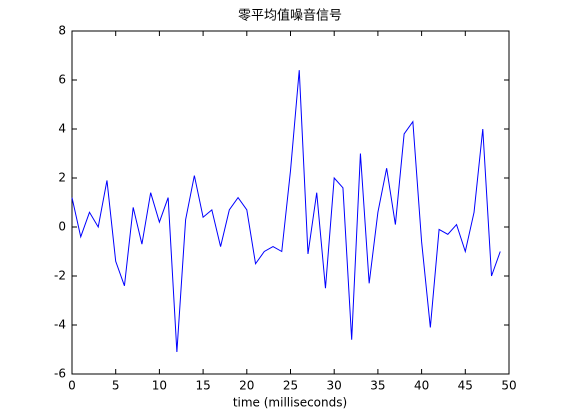 The image size is (561, 420). What do you see at coordinates (421, 386) in the screenshot?
I see `x-tick-label: 40` at bounding box center [421, 386].